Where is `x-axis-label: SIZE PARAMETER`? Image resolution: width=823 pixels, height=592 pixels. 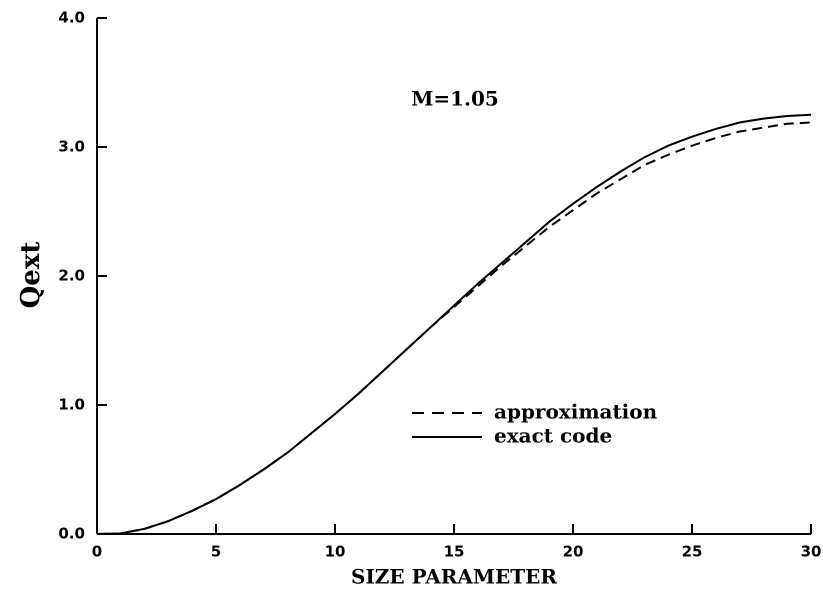
x-axis-label: SIZE PARAMETER is located at coordinates (454, 577).